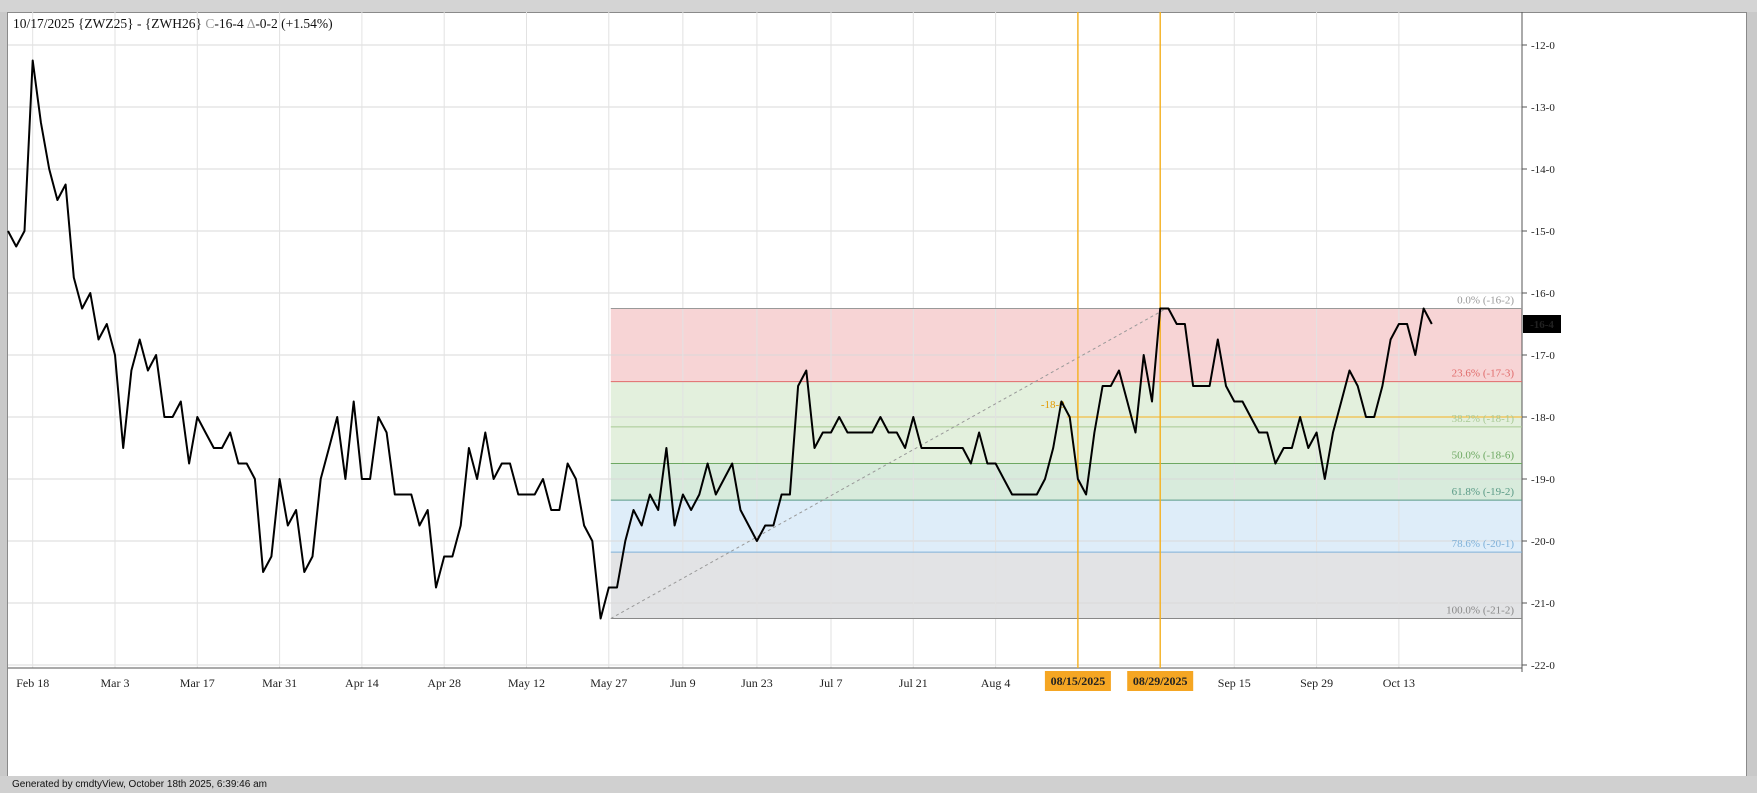 The height and width of the screenshot is (793, 1757). I want to click on price-tag: -16-4, so click(1542, 324).